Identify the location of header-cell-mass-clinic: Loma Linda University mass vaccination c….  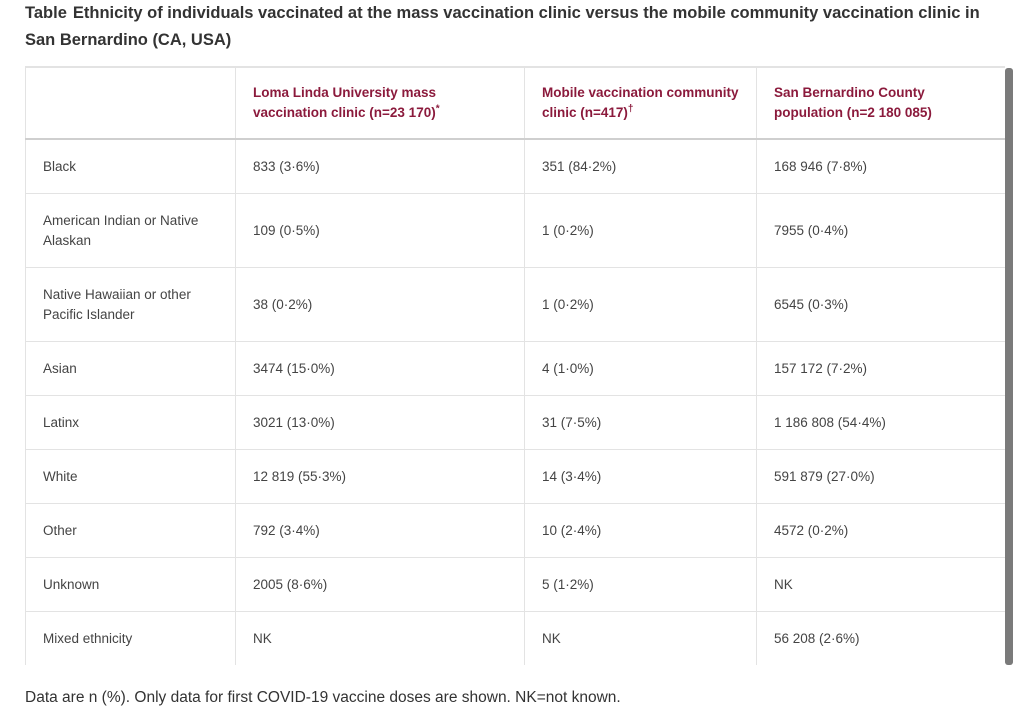
(380, 103).